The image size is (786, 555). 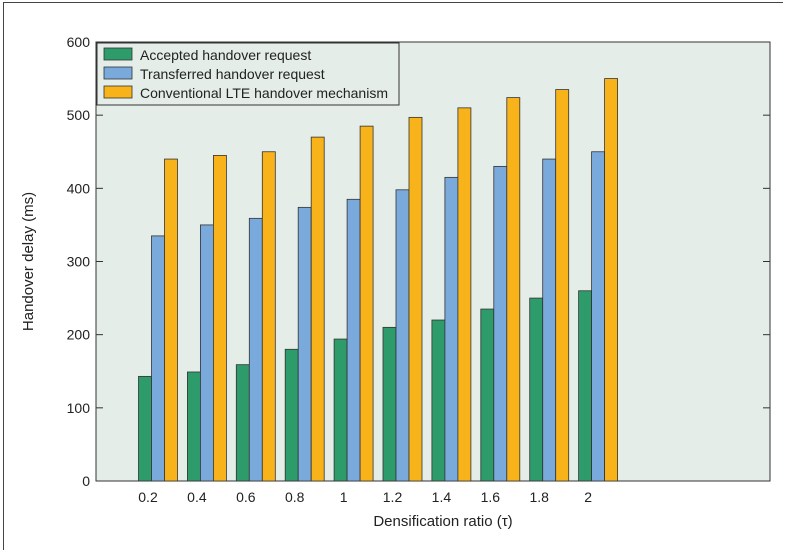 I want to click on y-tick-label: 300, so click(x=79, y=262).